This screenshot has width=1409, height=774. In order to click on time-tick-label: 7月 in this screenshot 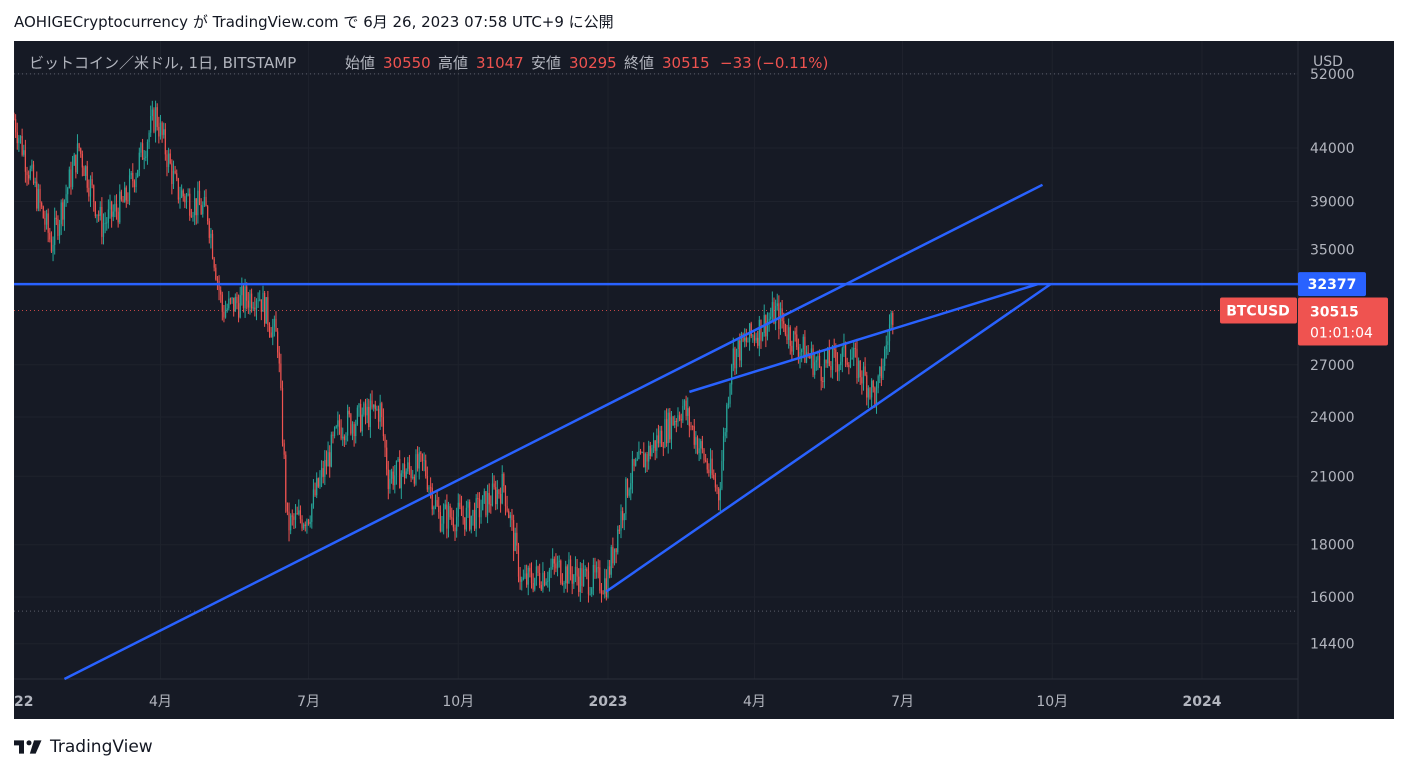, I will do `click(902, 702)`.